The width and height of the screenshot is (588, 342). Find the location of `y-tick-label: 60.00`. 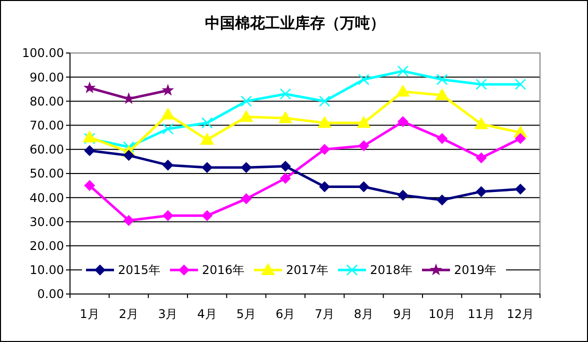

y-tick-label: 60.00 is located at coordinates (47, 149).